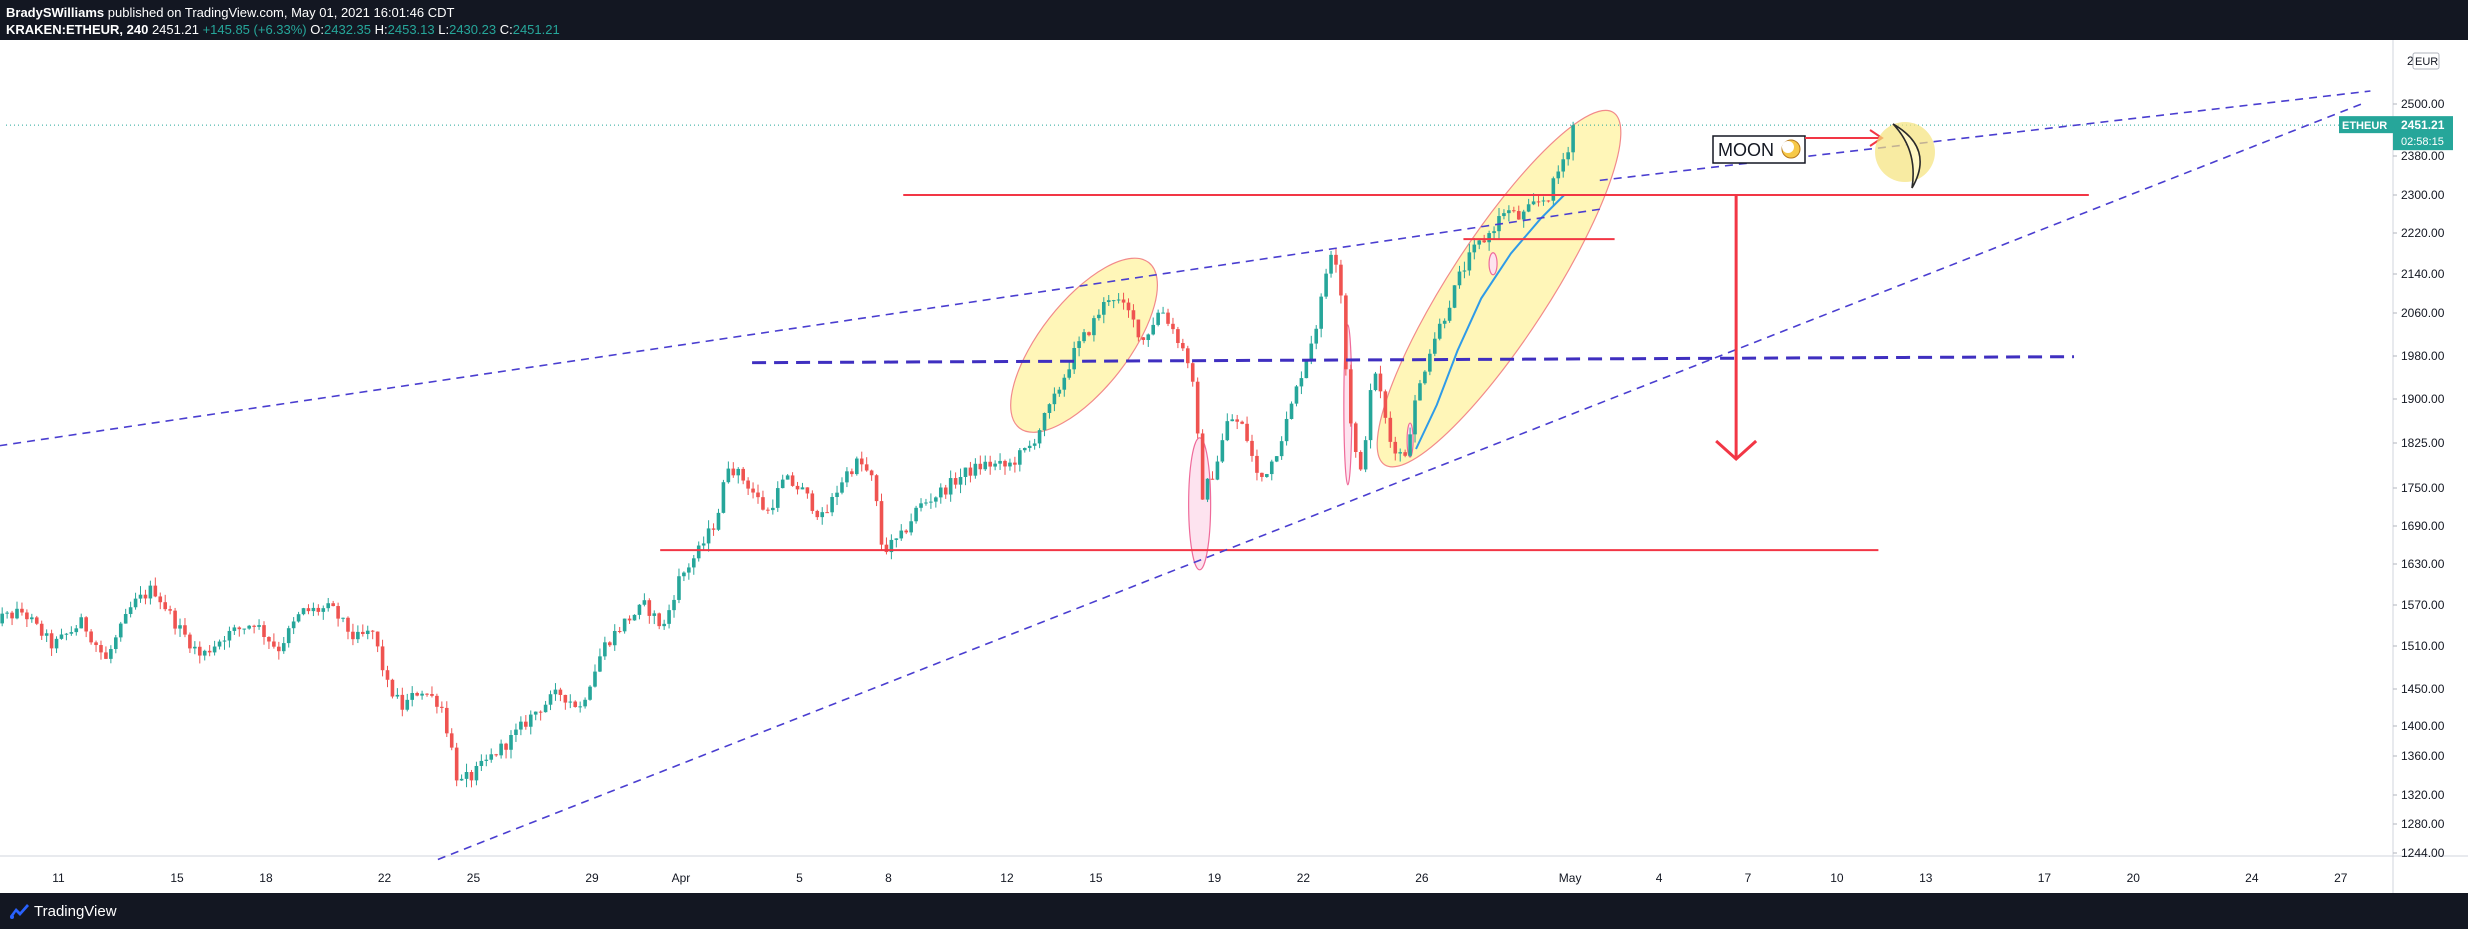 This screenshot has height=929, width=2468. I want to click on price-tick-label: 1980.00, so click(2423, 356).